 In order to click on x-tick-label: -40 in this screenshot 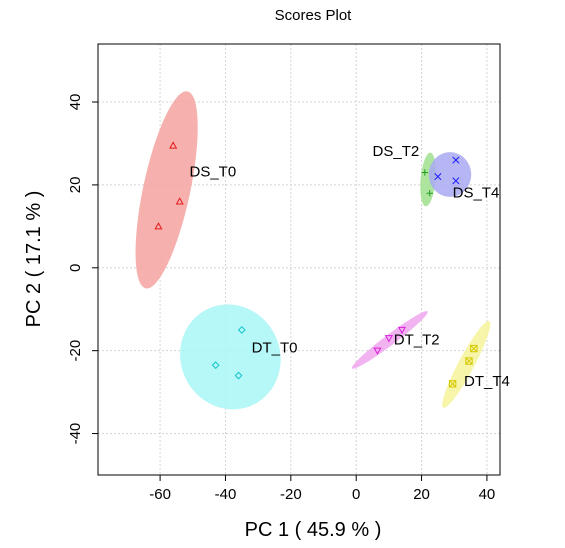, I will do `click(226, 494)`.